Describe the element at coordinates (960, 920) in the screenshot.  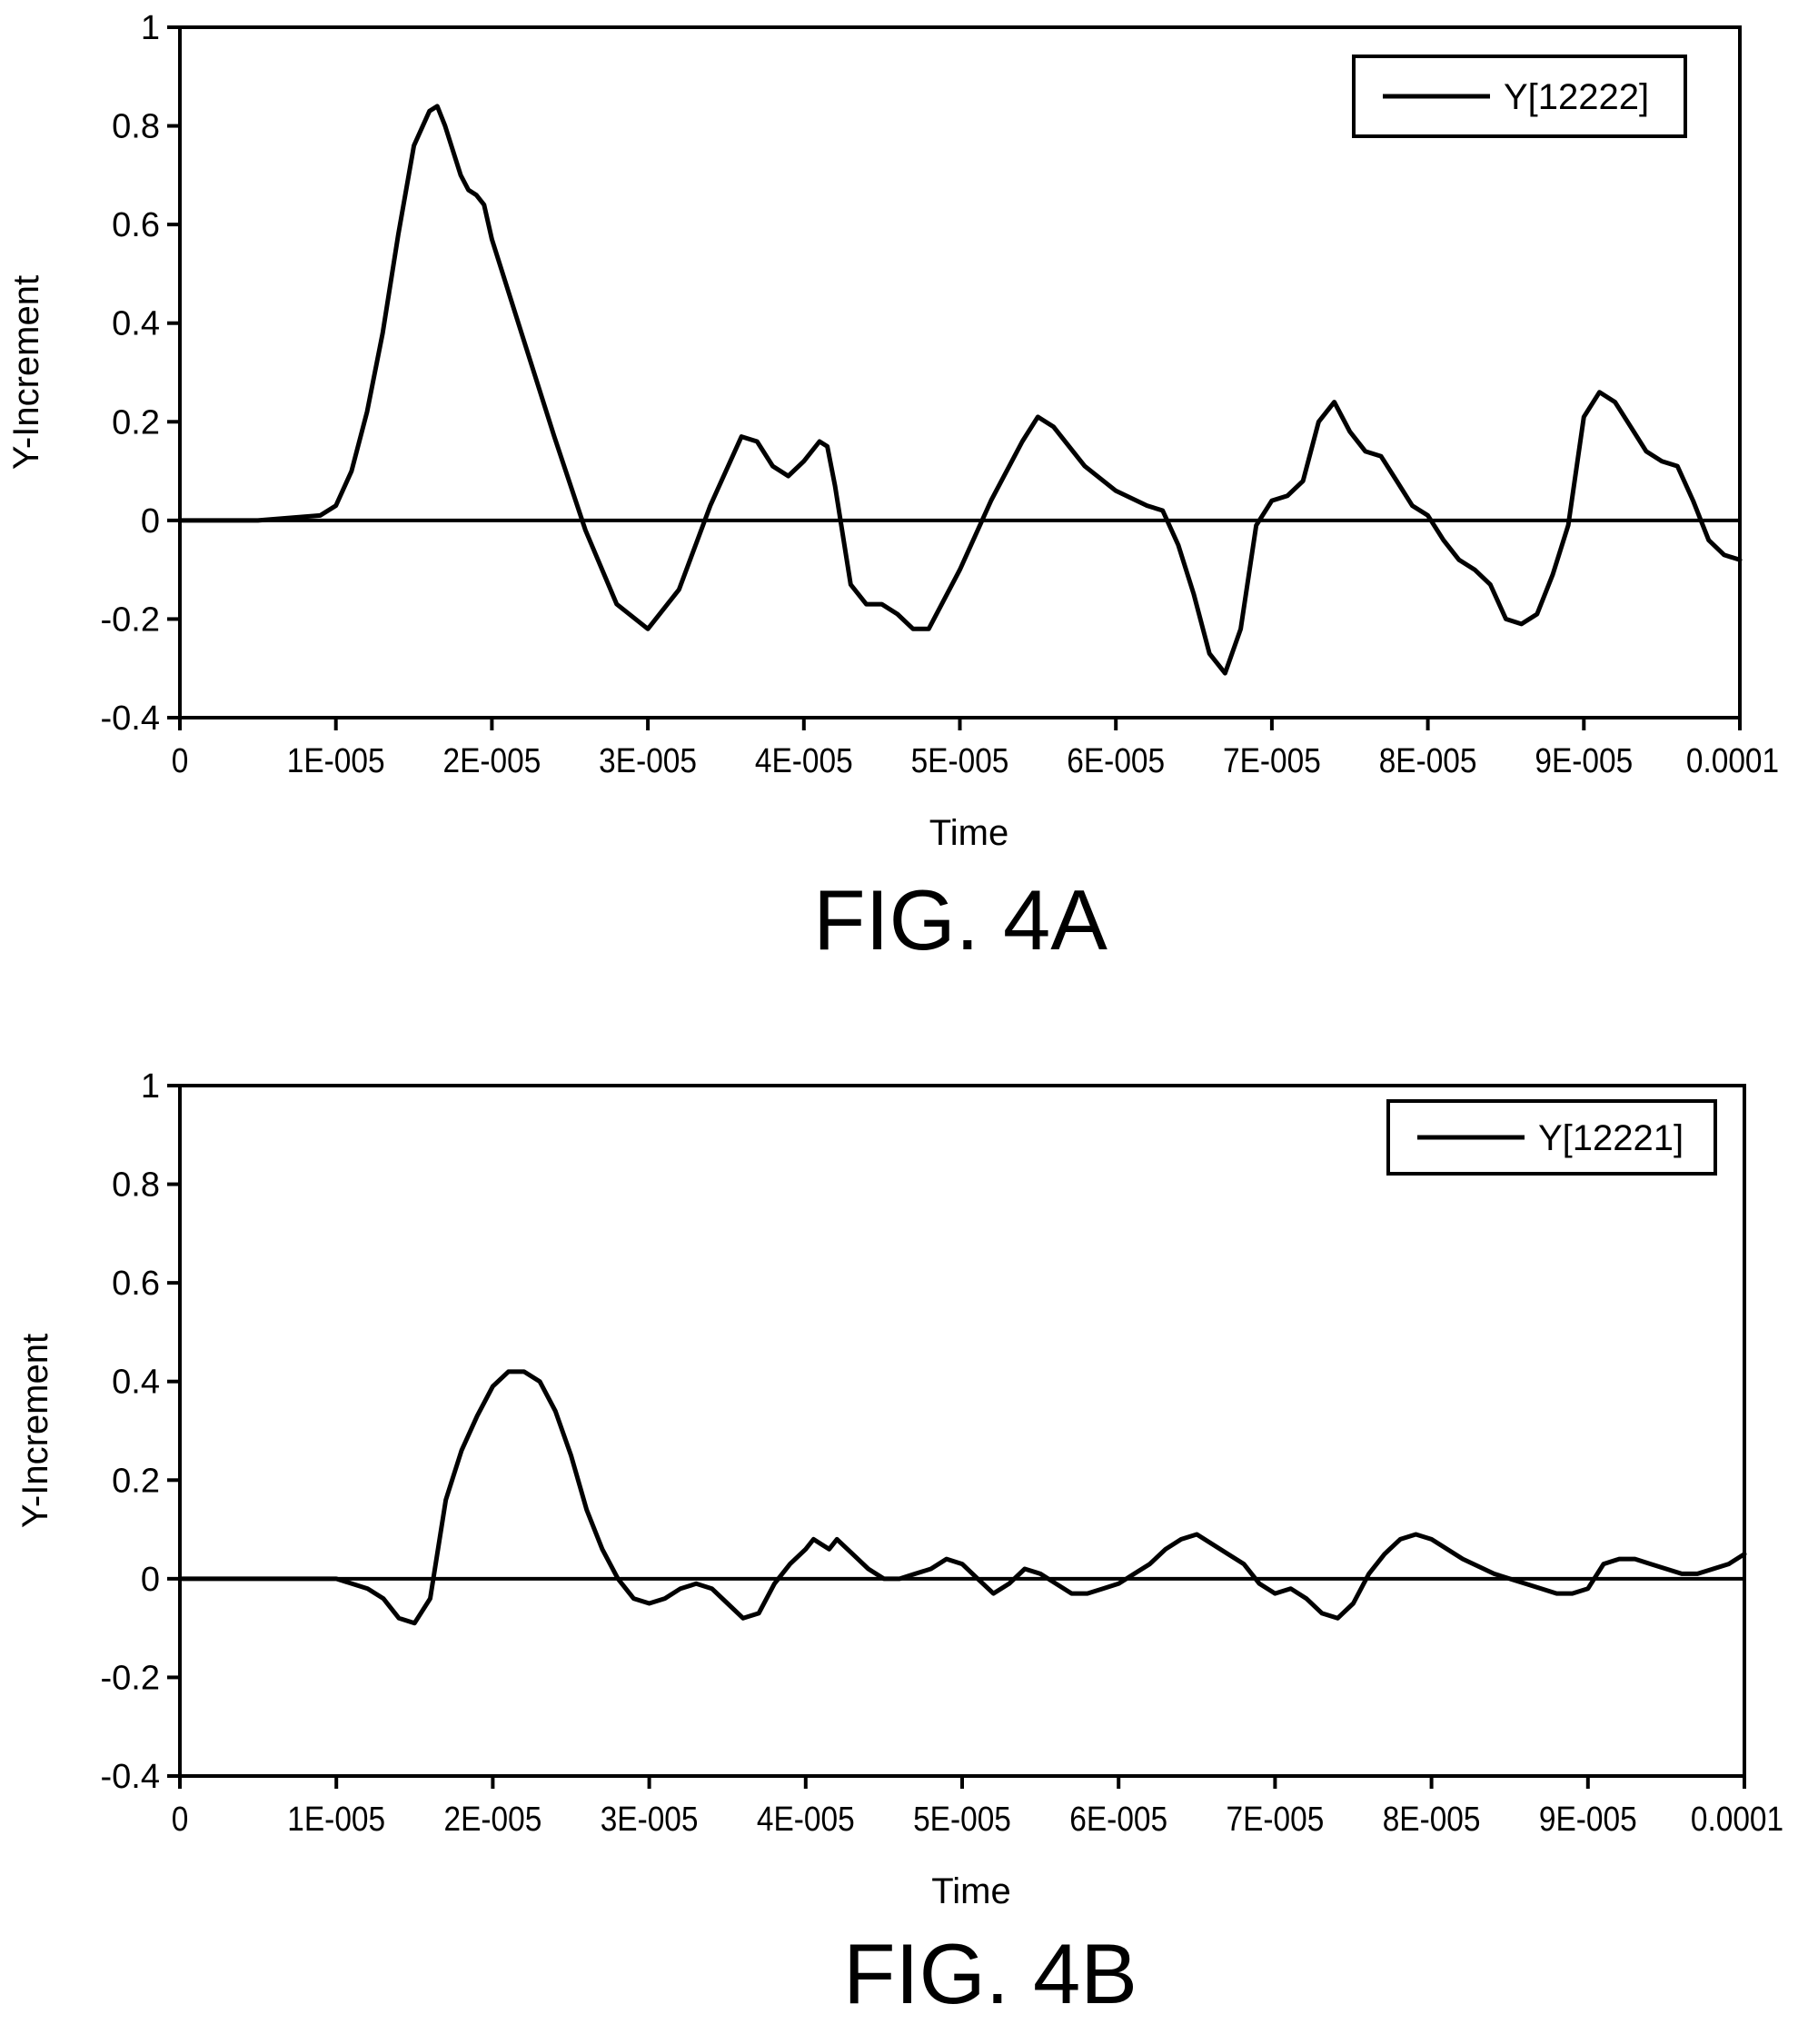
I see `figure-caption: FIG. 4A` at that location.